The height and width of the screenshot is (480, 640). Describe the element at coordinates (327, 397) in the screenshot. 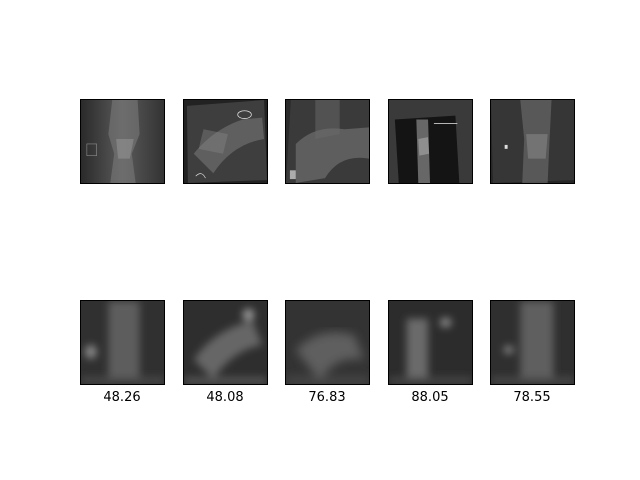

I see `score-label-3: 76.83` at that location.